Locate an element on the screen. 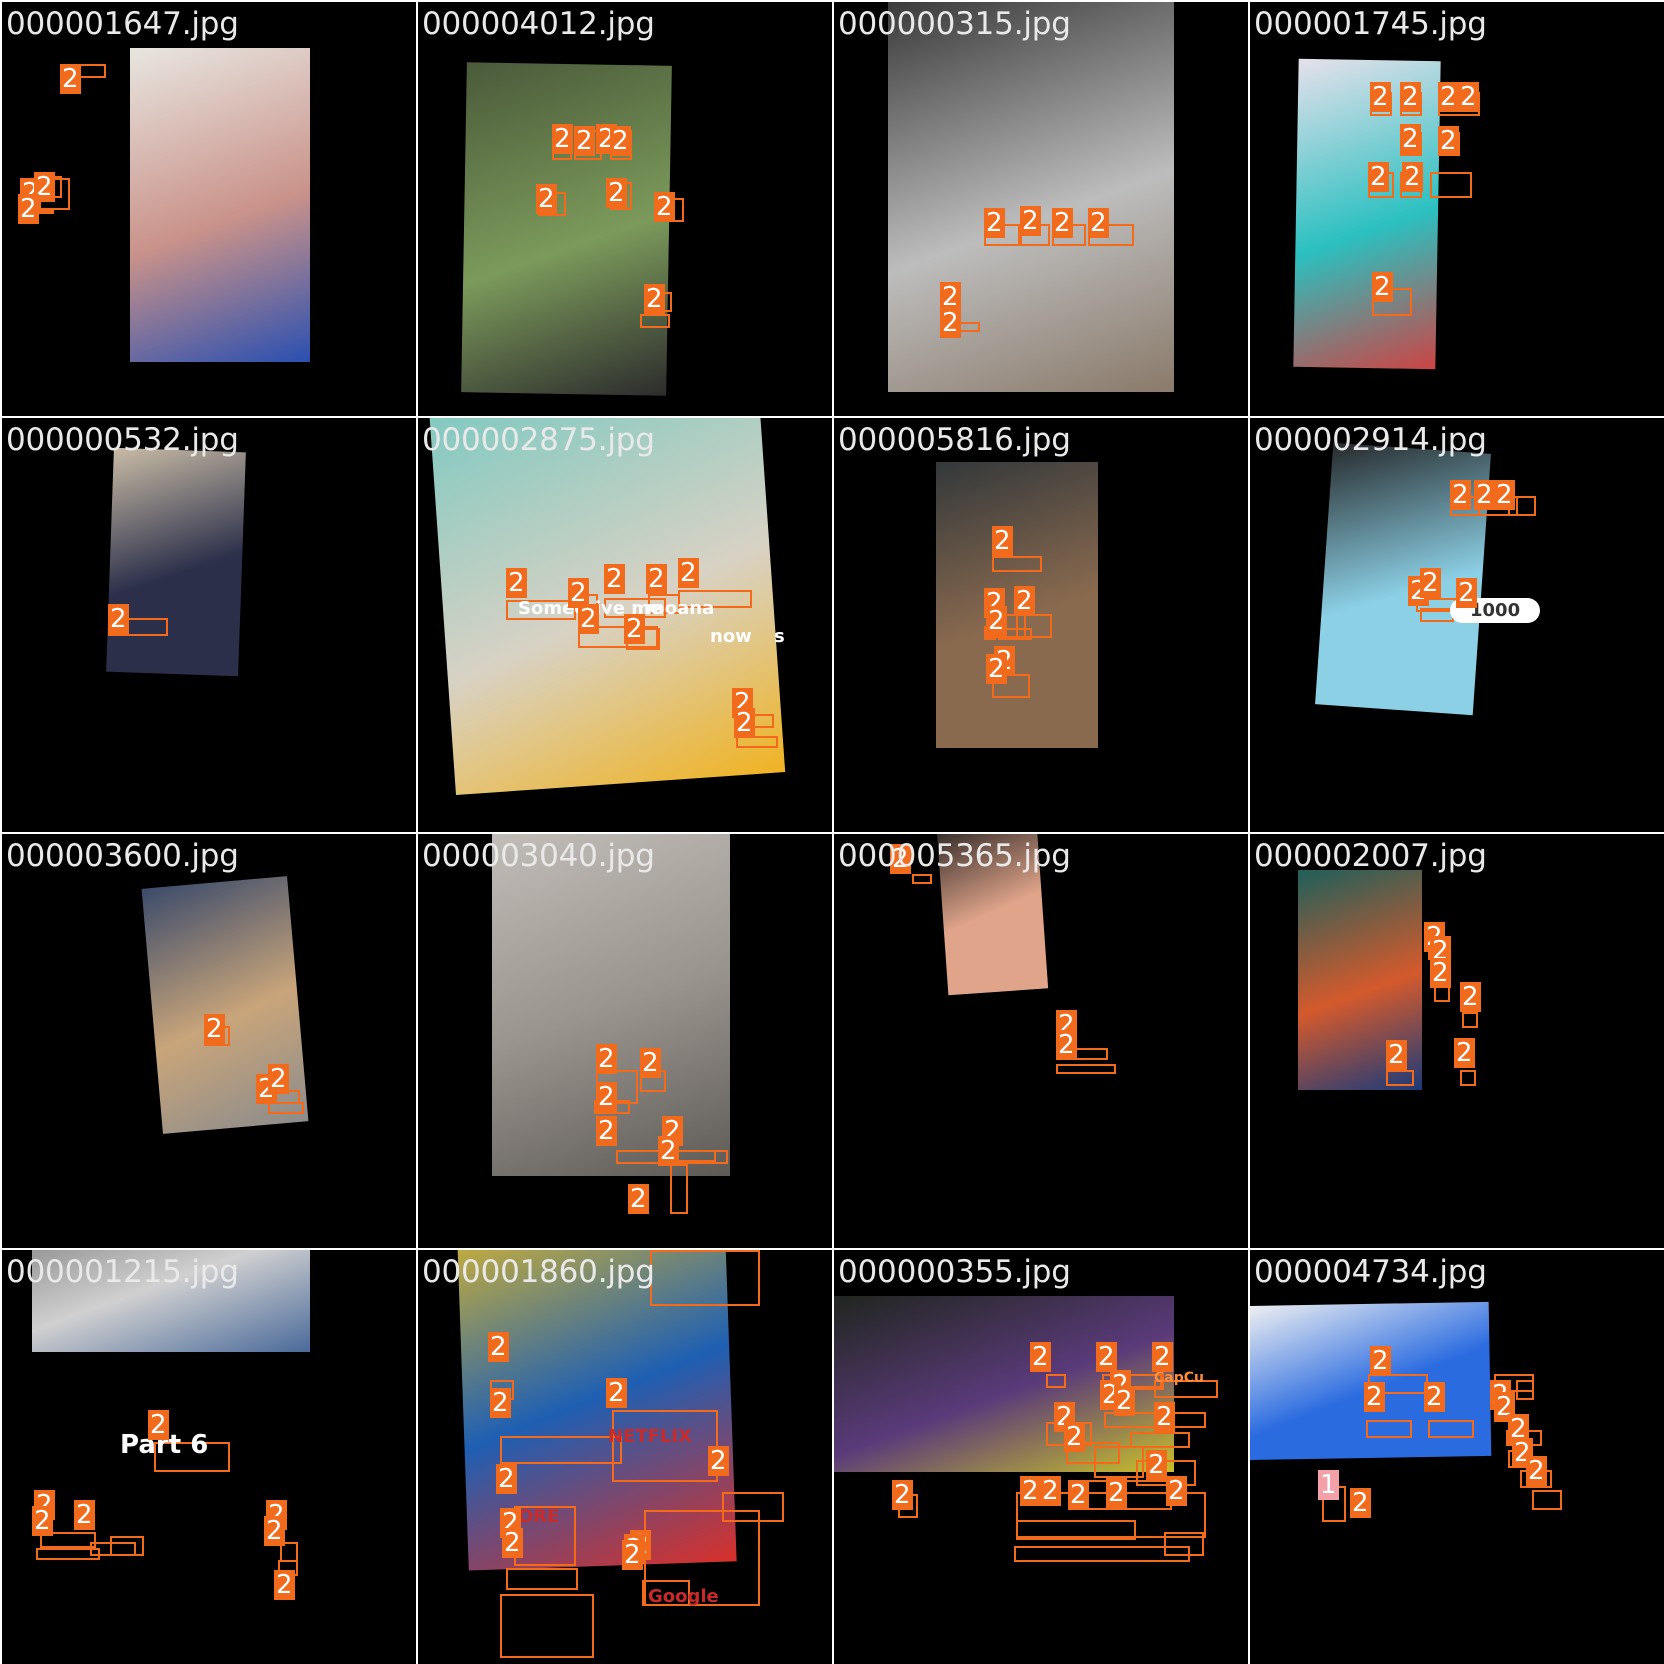 The height and width of the screenshot is (1664, 1664). image-overlay-text: s is located at coordinates (779, 636).